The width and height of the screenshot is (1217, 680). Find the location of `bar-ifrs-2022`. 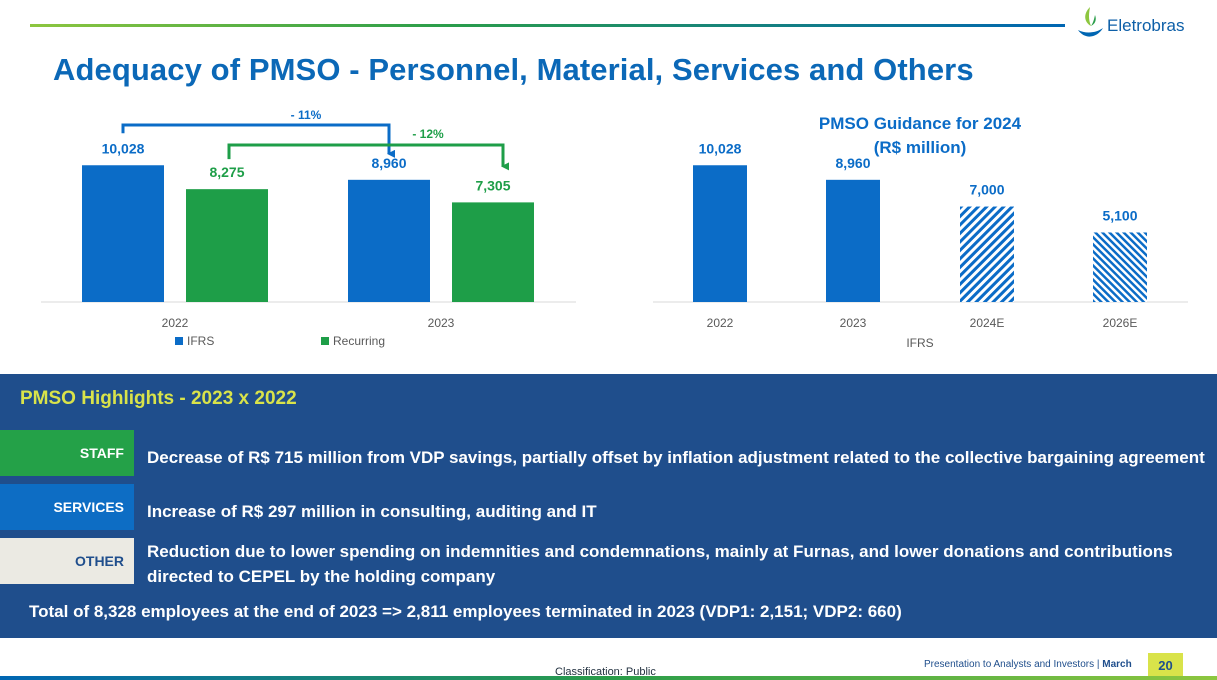

bar-ifrs-2022 is located at coordinates (123, 233).